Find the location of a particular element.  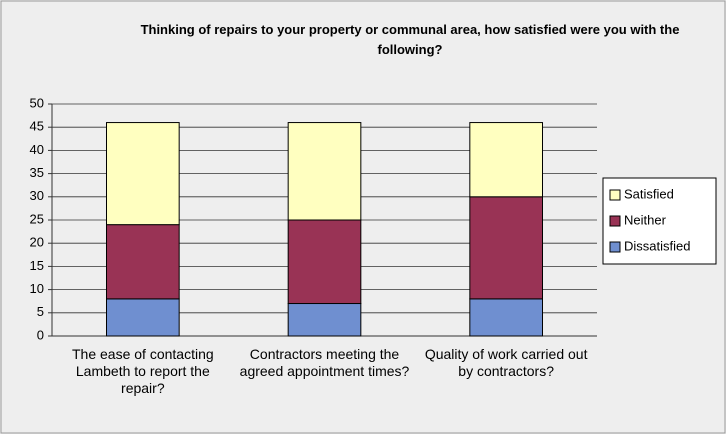

y-tick-label: 25 is located at coordinates (37, 218).